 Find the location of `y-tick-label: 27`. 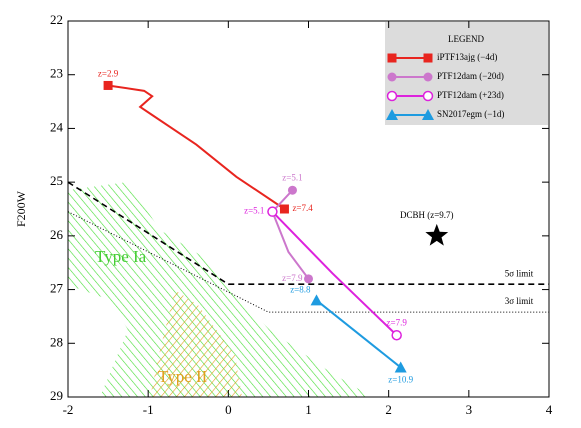

y-tick-label: 27 is located at coordinates (57, 288).